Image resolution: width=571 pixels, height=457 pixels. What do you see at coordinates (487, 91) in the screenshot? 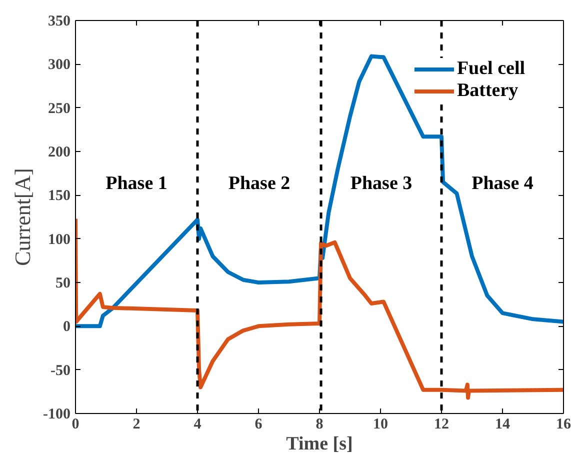
I see `legend-label: Battery` at bounding box center [487, 91].